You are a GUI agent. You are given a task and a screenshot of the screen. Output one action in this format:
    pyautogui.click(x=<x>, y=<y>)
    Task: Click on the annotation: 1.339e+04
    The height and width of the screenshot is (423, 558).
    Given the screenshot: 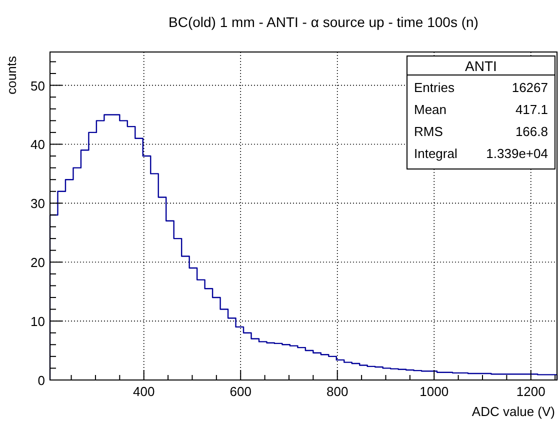 What is the action you would take?
    pyautogui.click(x=517, y=153)
    